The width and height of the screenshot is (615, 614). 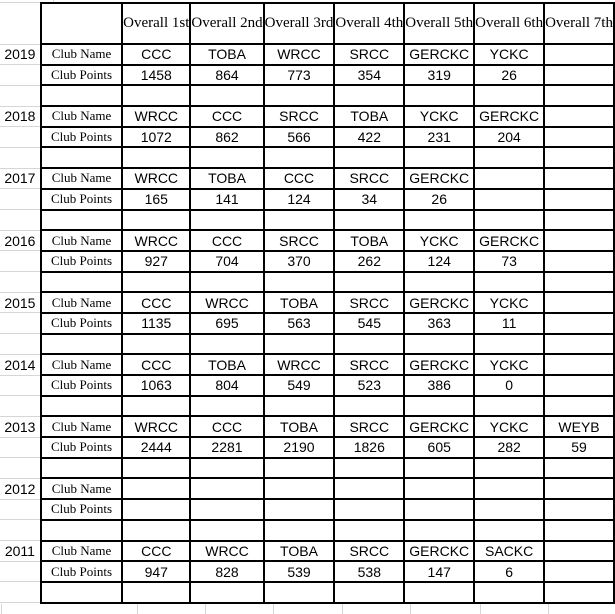 What do you see at coordinates (299, 75) in the screenshot?
I see `club-points-cell: 773` at bounding box center [299, 75].